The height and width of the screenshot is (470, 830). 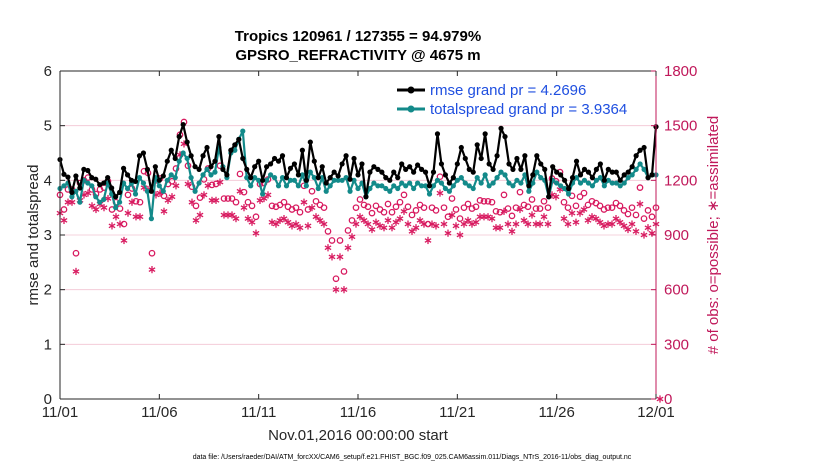 What do you see at coordinates (48, 180) in the screenshot?
I see `y-tick-label: 4` at bounding box center [48, 180].